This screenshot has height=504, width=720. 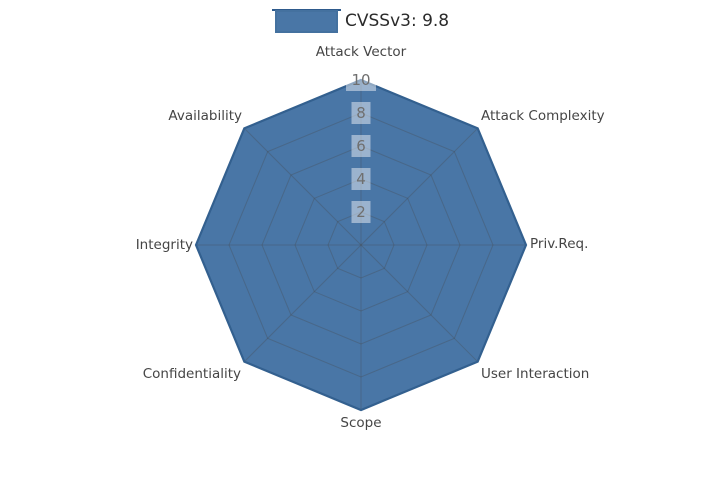 I want to click on radial-tick-label-2: 2, so click(x=361, y=212).